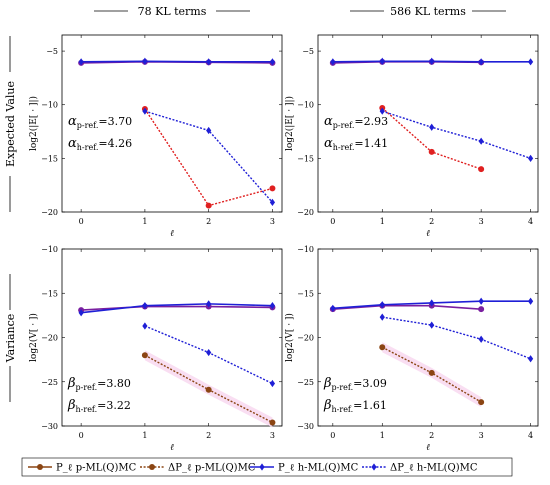 The width and height of the screenshot is (550, 485). What do you see at coordinates (356, 122) in the screenshot?
I see `rate-annotation: αp-ref.=2.93` at bounding box center [356, 122].